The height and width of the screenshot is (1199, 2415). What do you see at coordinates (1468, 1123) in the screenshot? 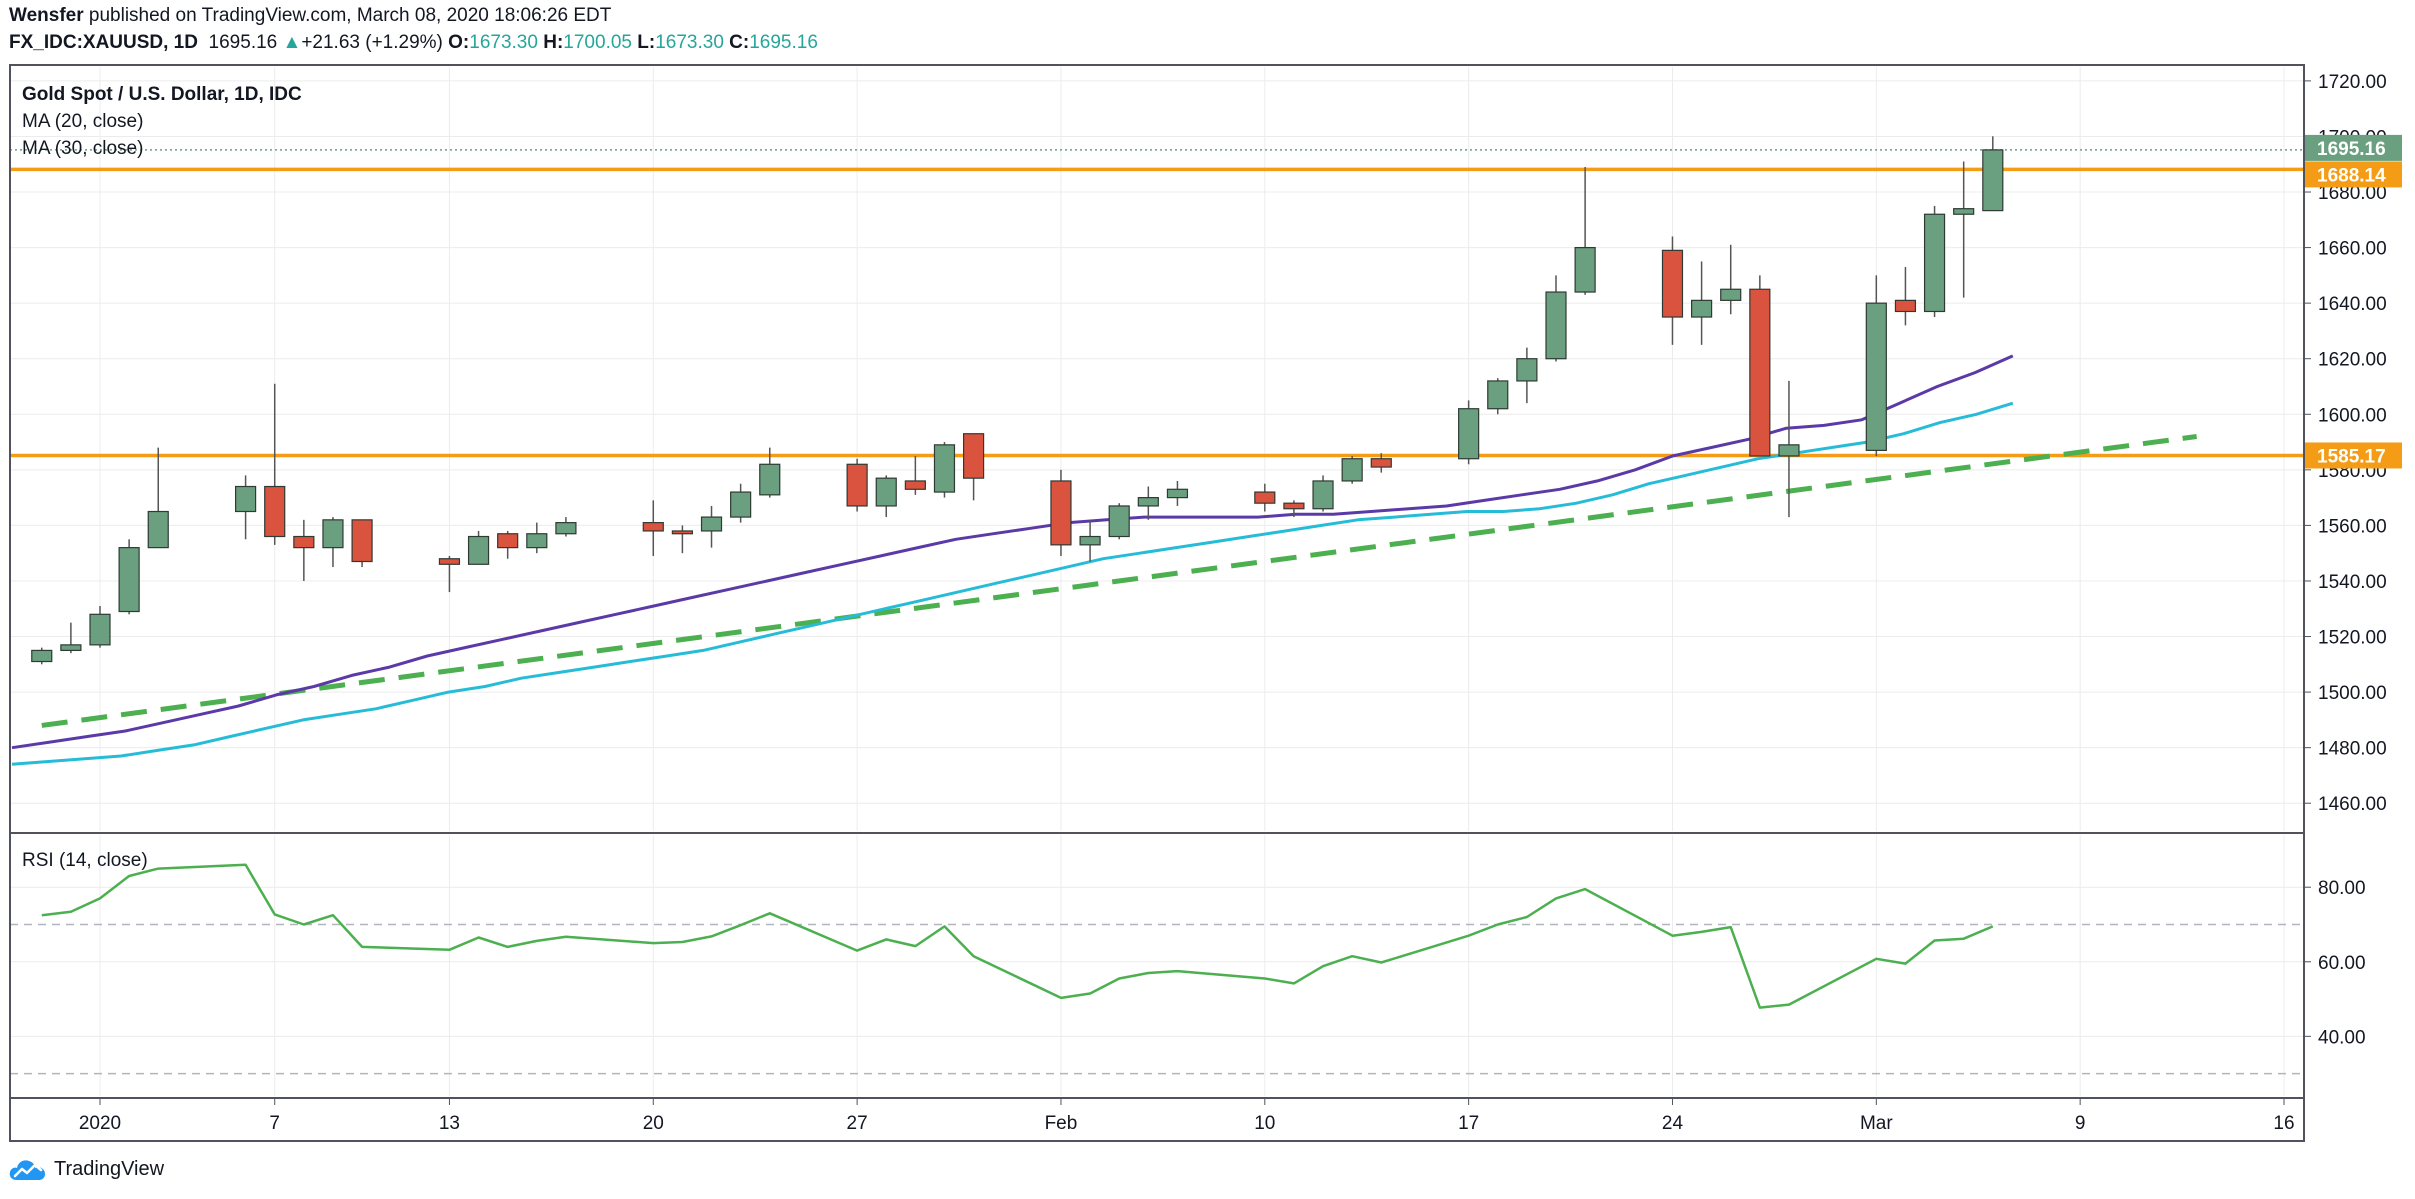
I see `time-axis-label: 17` at bounding box center [1468, 1123].